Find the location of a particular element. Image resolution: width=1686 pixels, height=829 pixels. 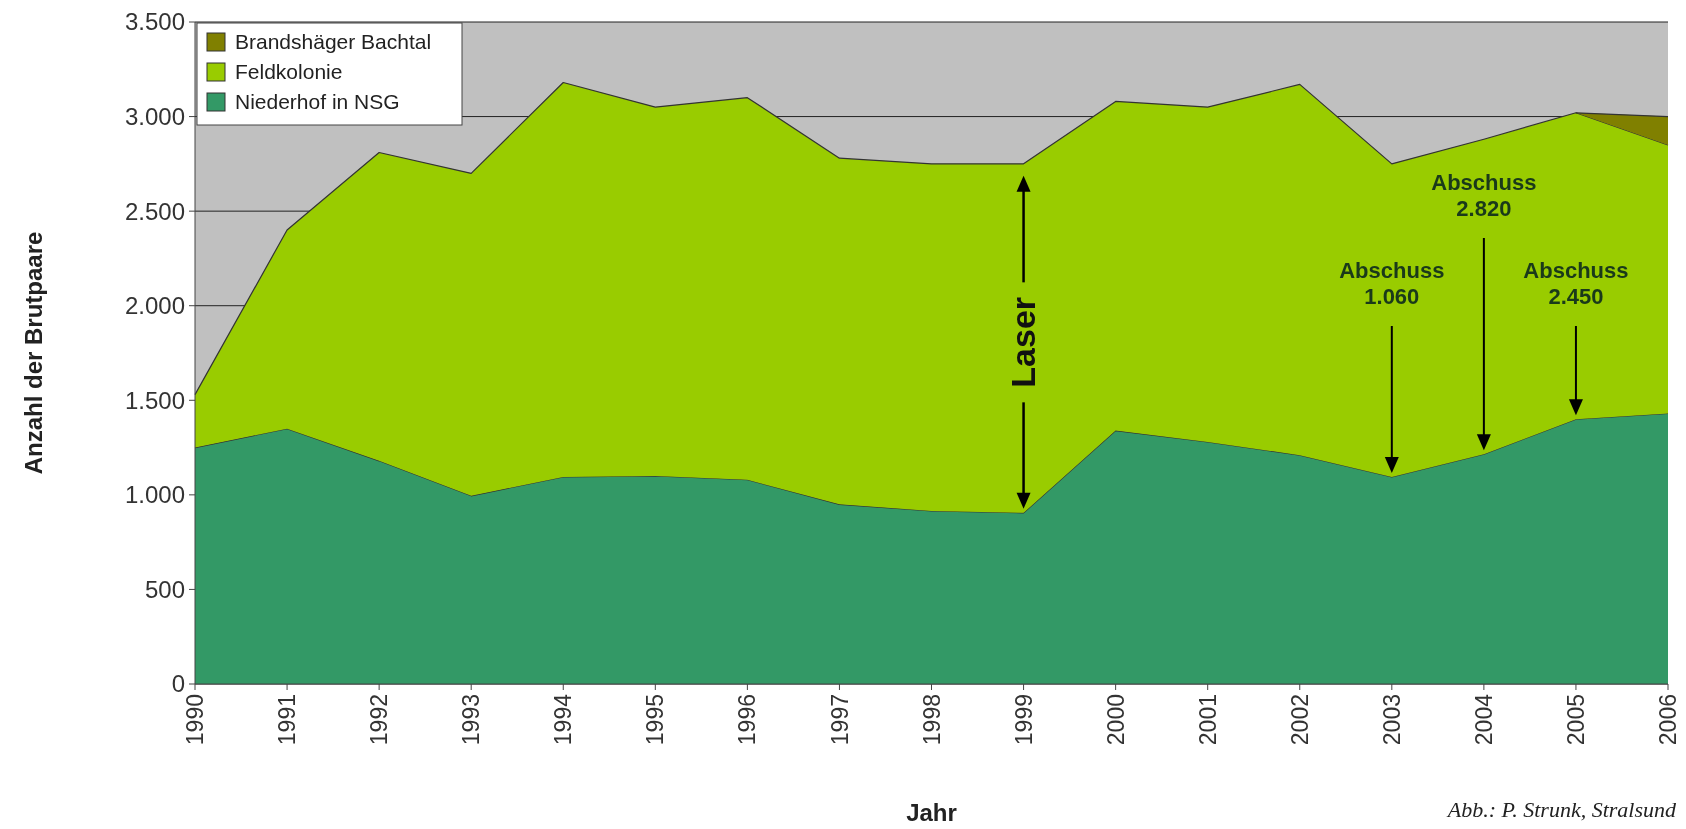

x-tick-label: 2001 is located at coordinates (1207, 720).